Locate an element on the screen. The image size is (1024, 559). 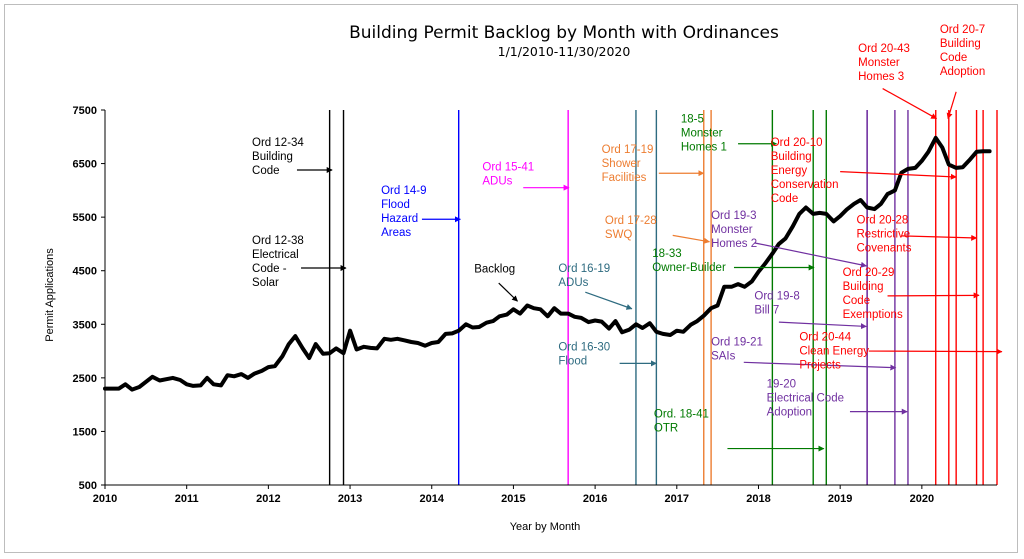
annotation-line: Clean Energy is located at coordinates (834, 351).